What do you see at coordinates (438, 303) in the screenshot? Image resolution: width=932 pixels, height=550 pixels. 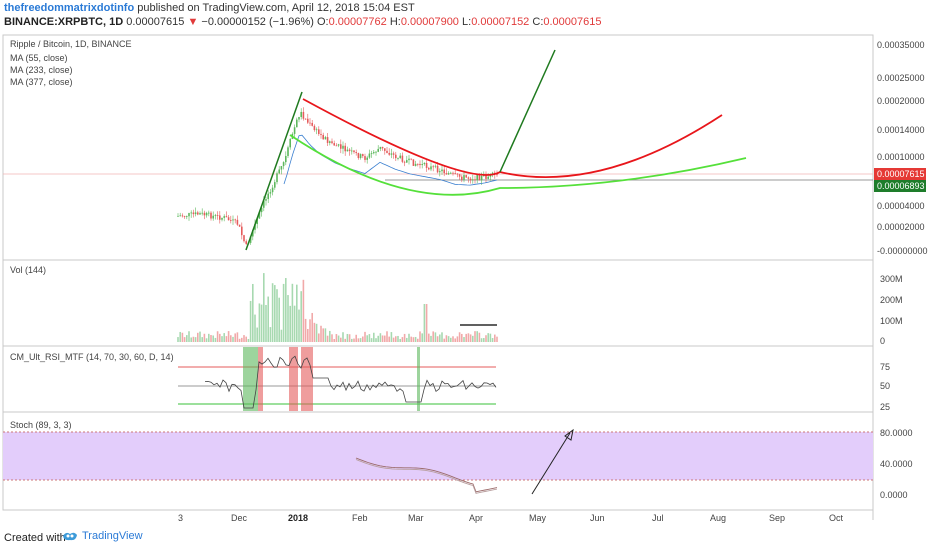 I see `volume-pane` at bounding box center [438, 303].